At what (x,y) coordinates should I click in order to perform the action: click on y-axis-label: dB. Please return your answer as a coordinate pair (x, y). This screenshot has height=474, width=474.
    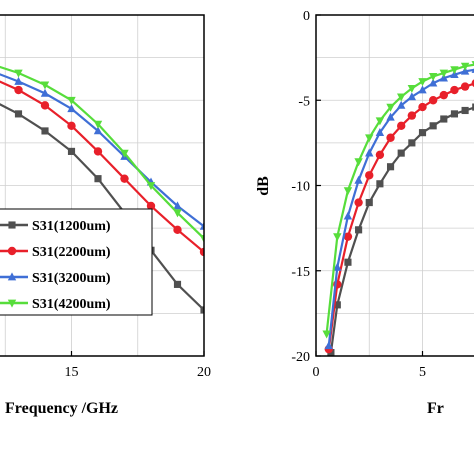
    Looking at the image, I should click on (263, 186).